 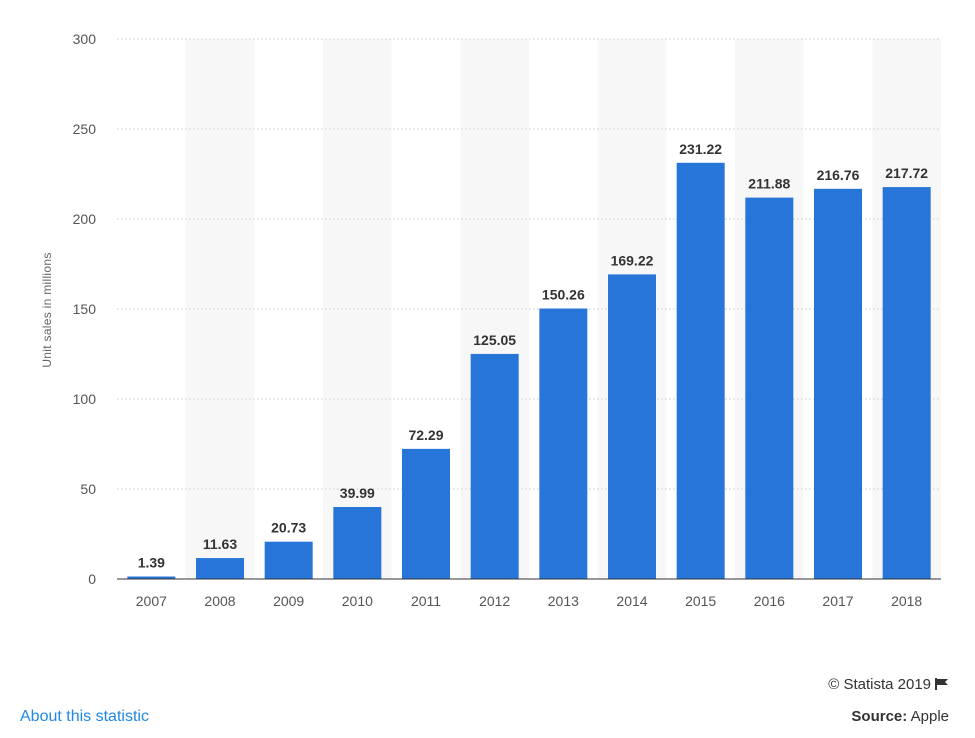 I want to click on value-label: 20.73, so click(x=288, y=528).